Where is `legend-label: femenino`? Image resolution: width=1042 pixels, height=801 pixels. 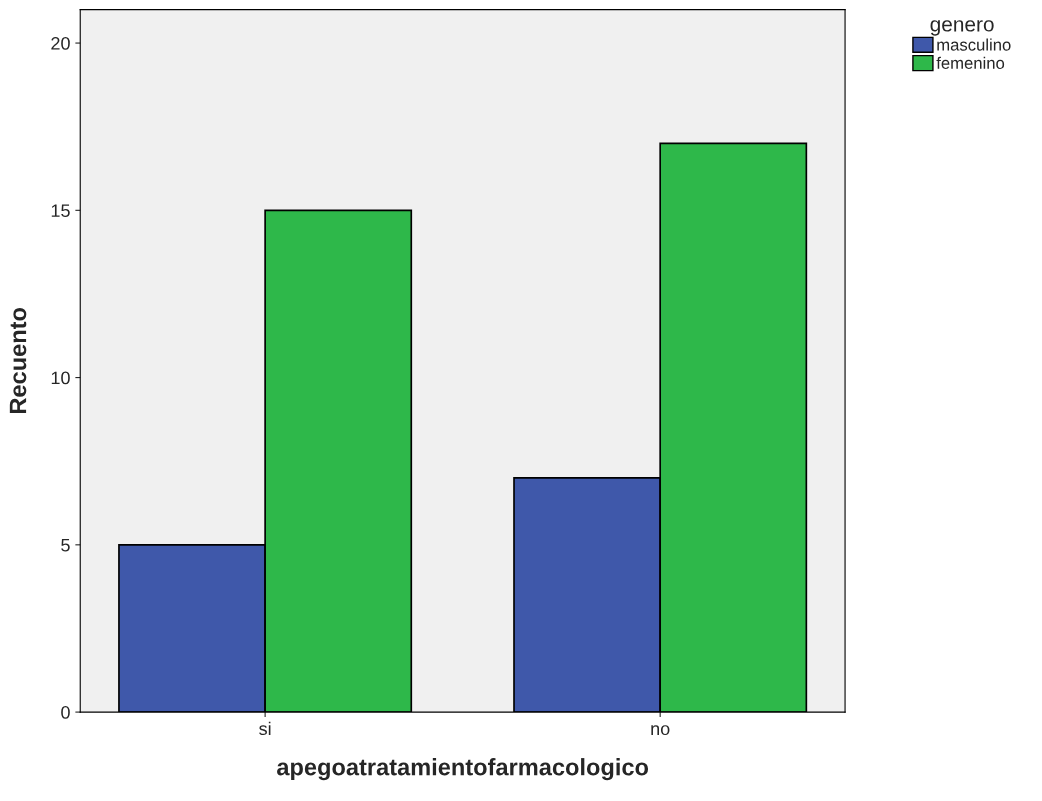 legend-label: femenino is located at coordinates (970, 62).